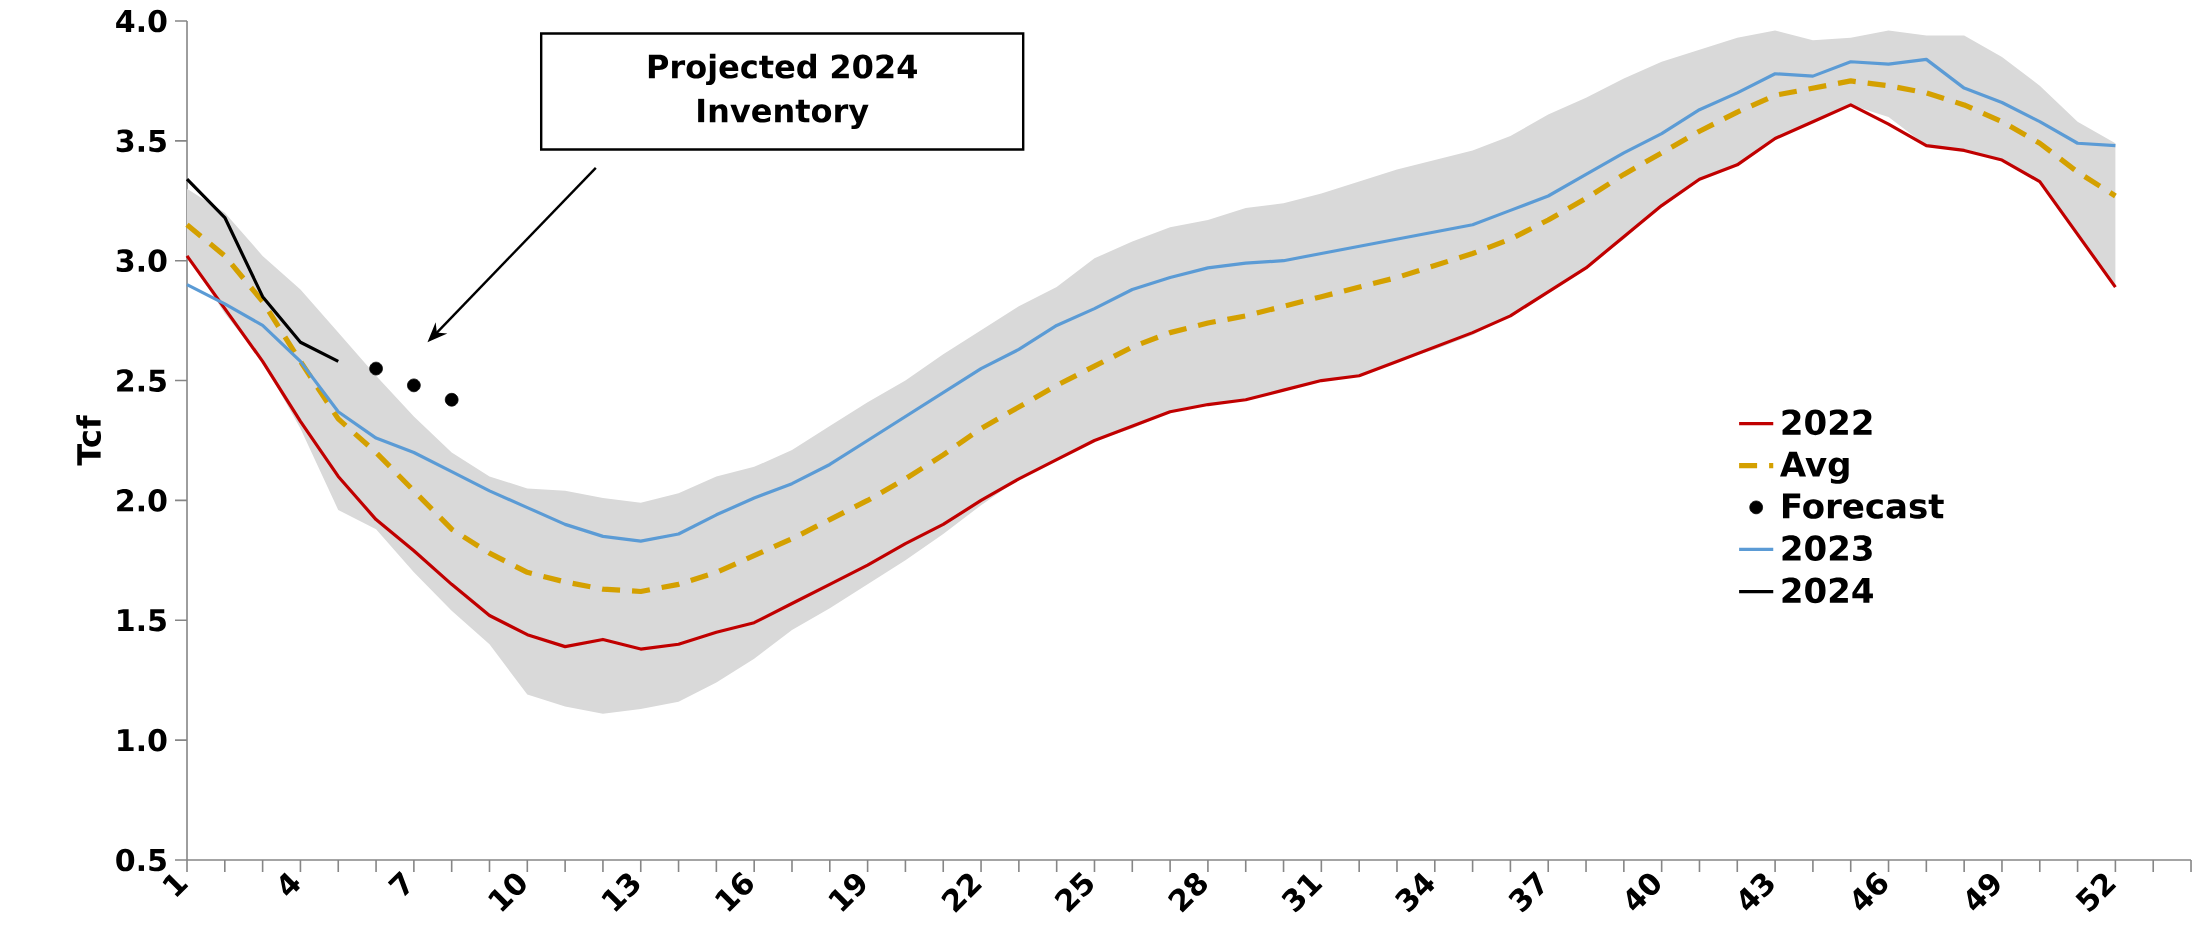 This screenshot has width=2210, height=932. Describe the element at coordinates (1414, 892) in the screenshot. I see `x-tick-label: 34` at that location.